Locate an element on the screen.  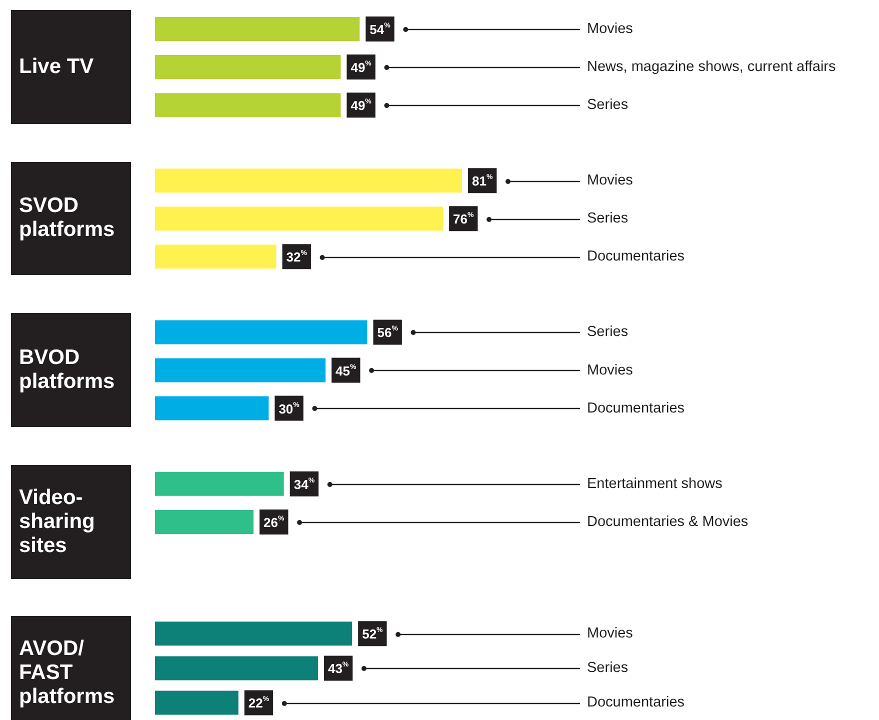
y-tick-label: Entertainment shows is located at coordinates (654, 484).